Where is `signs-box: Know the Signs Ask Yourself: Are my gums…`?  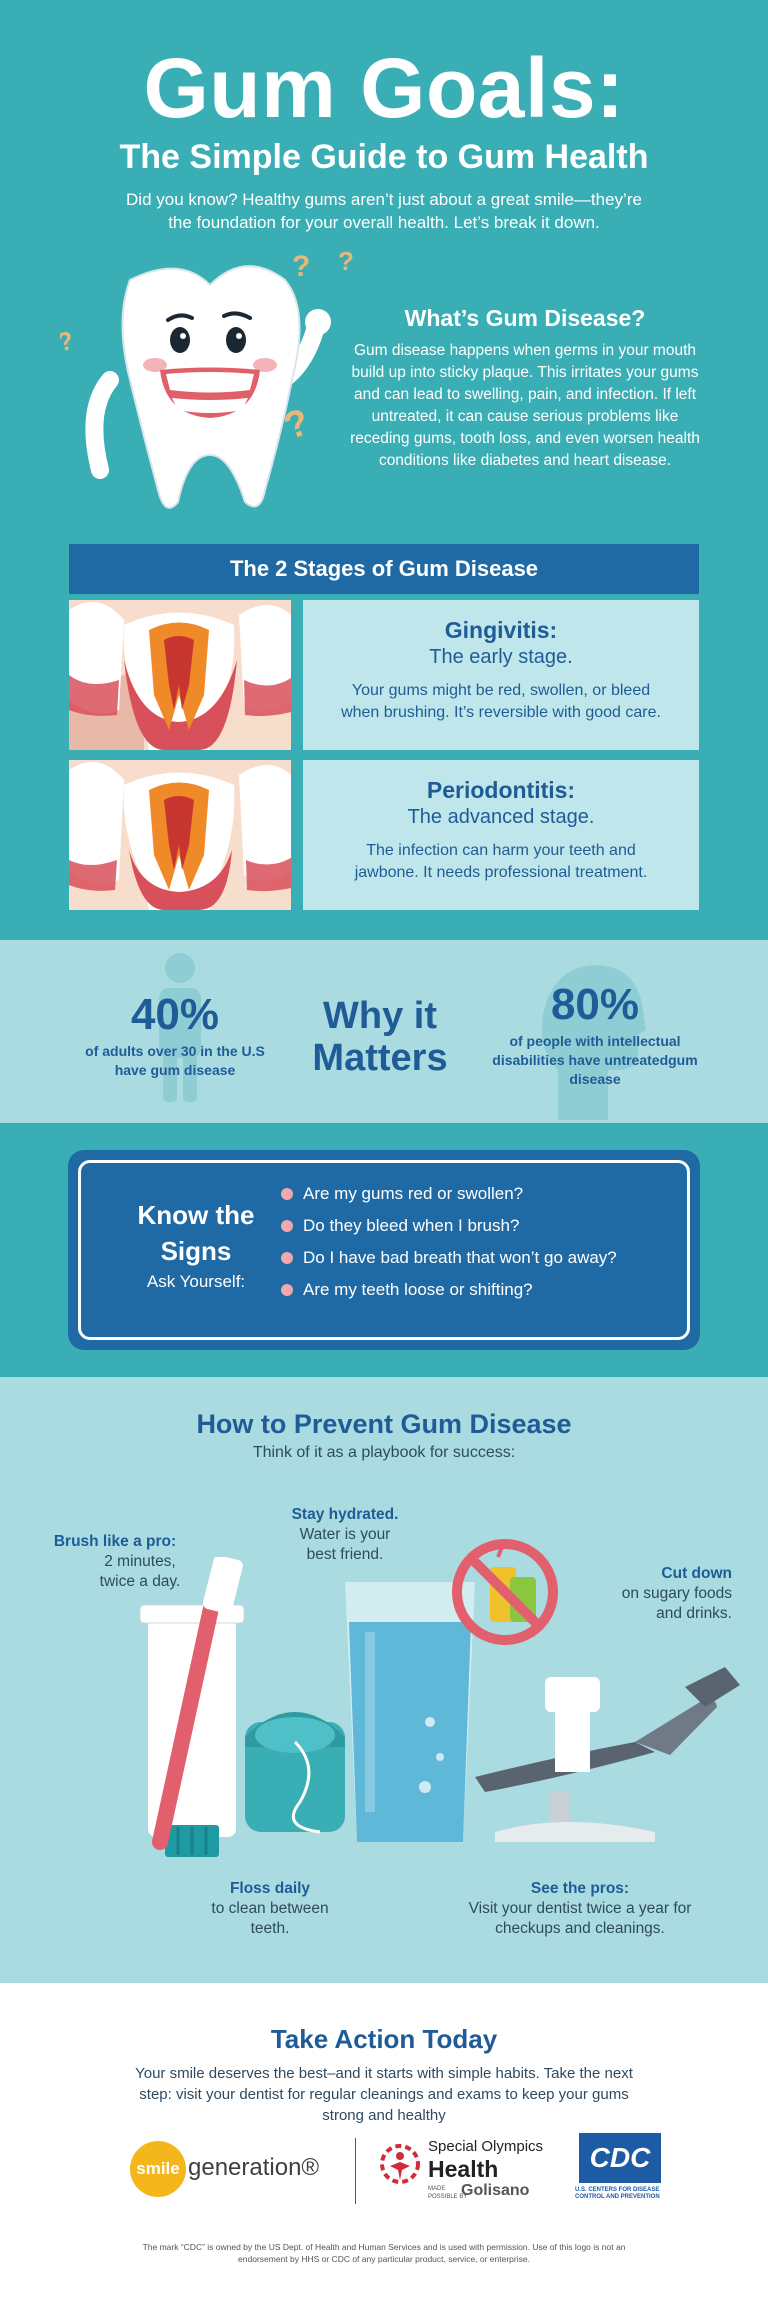
signs-box: Know the Signs Ask Yourself: Are my gums… is located at coordinates (384, 1250).